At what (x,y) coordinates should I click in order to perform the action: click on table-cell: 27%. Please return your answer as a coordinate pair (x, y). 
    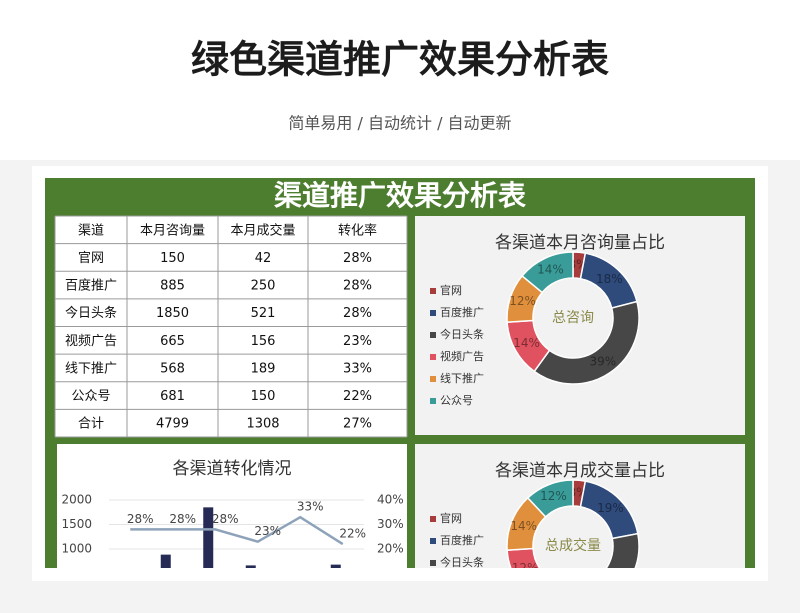
    Looking at the image, I should click on (357, 424).